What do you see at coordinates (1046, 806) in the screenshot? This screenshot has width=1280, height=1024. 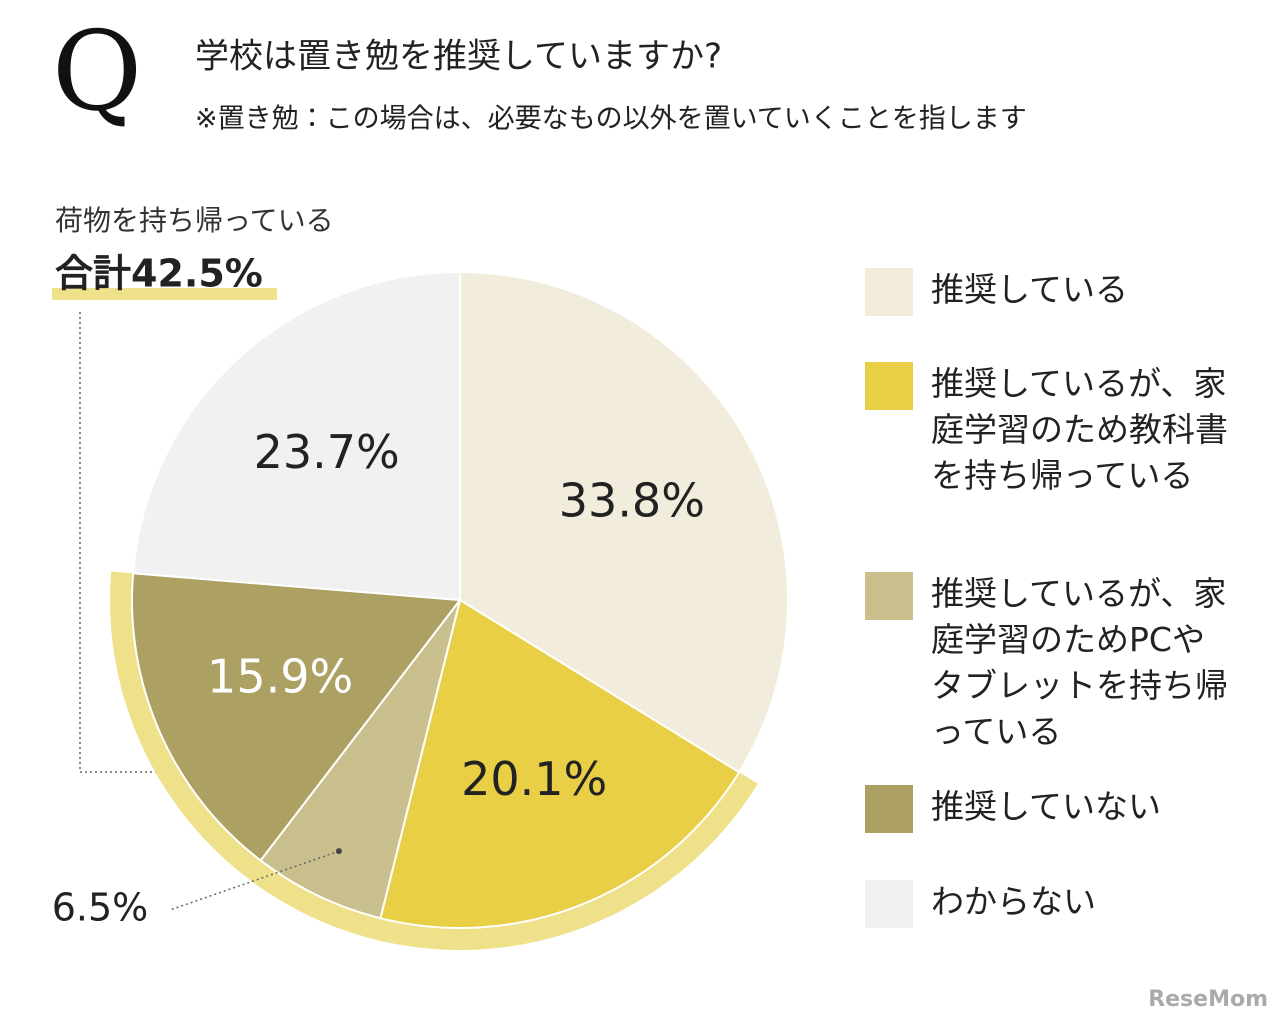 I see `legend-label: 推奨していない` at bounding box center [1046, 806].